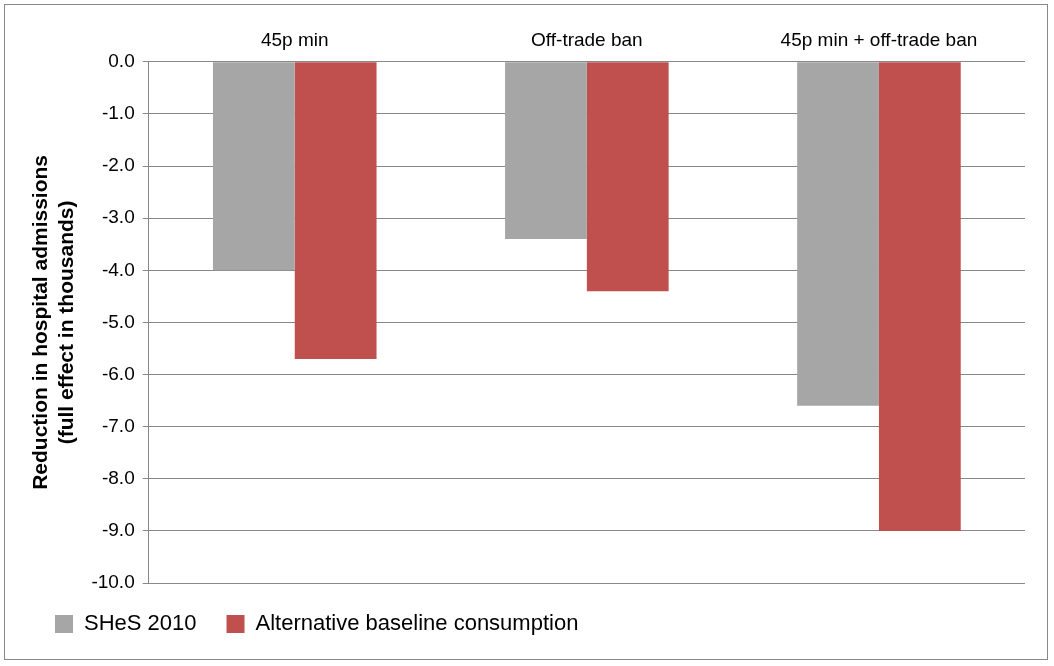 The width and height of the screenshot is (1054, 666). Describe the element at coordinates (118, 113) in the screenshot. I see `y-tick-label: -1.0` at that location.